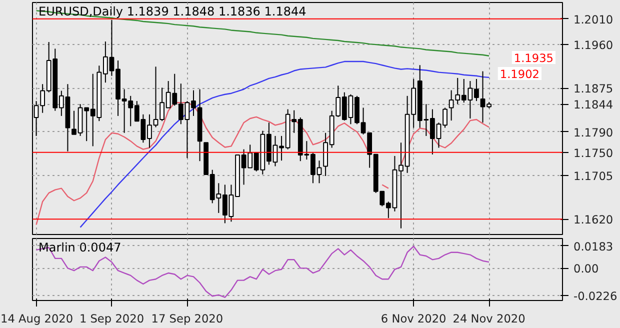 The height and width of the screenshot is (328, 620). Describe the element at coordinates (37, 319) in the screenshot. I see `x-tick-label: 14 Aug 2020` at that location.